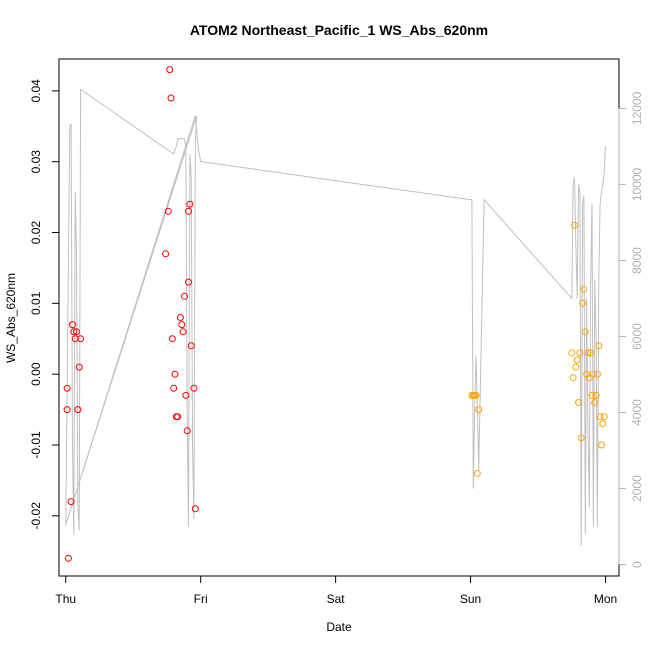  I want to click on y-axis-right: 0 2000 4000 6000 8000 10000 12000, so click(631, 329).